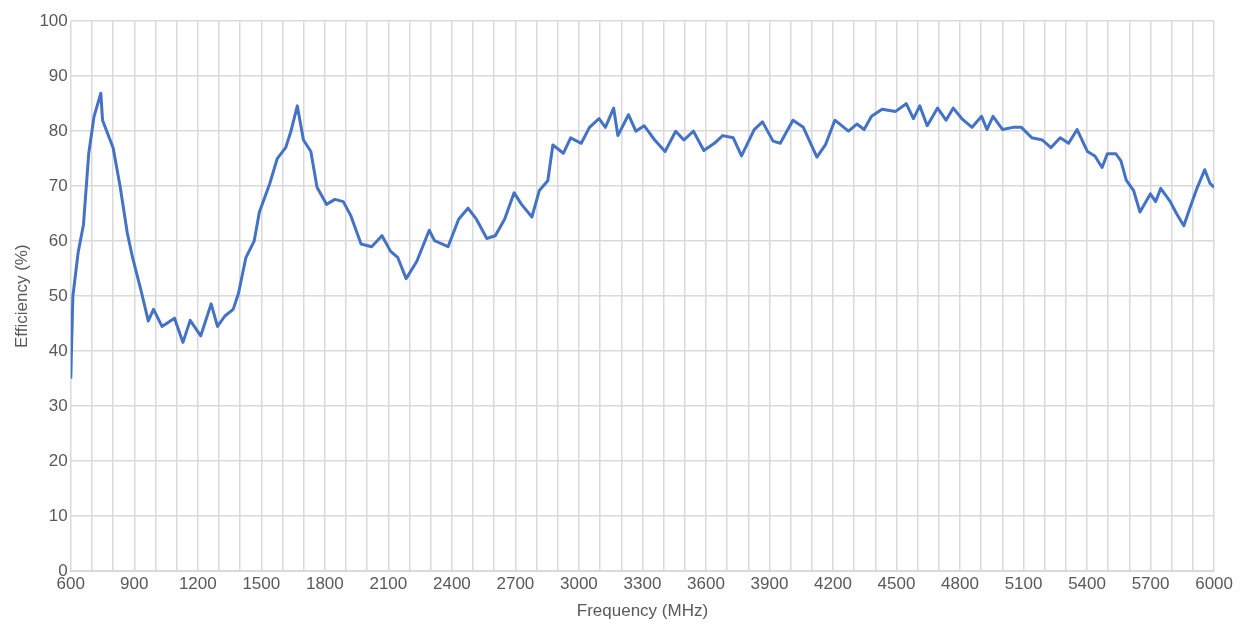  I want to click on y-tick-label: 70, so click(58, 185).